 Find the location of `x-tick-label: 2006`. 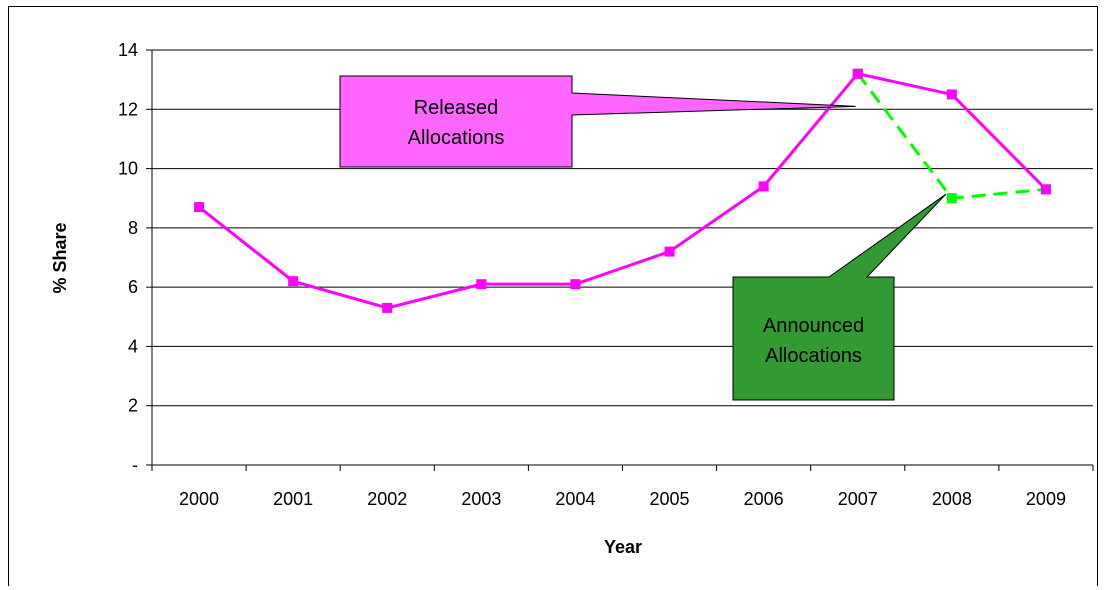

x-tick-label: 2006 is located at coordinates (764, 499).